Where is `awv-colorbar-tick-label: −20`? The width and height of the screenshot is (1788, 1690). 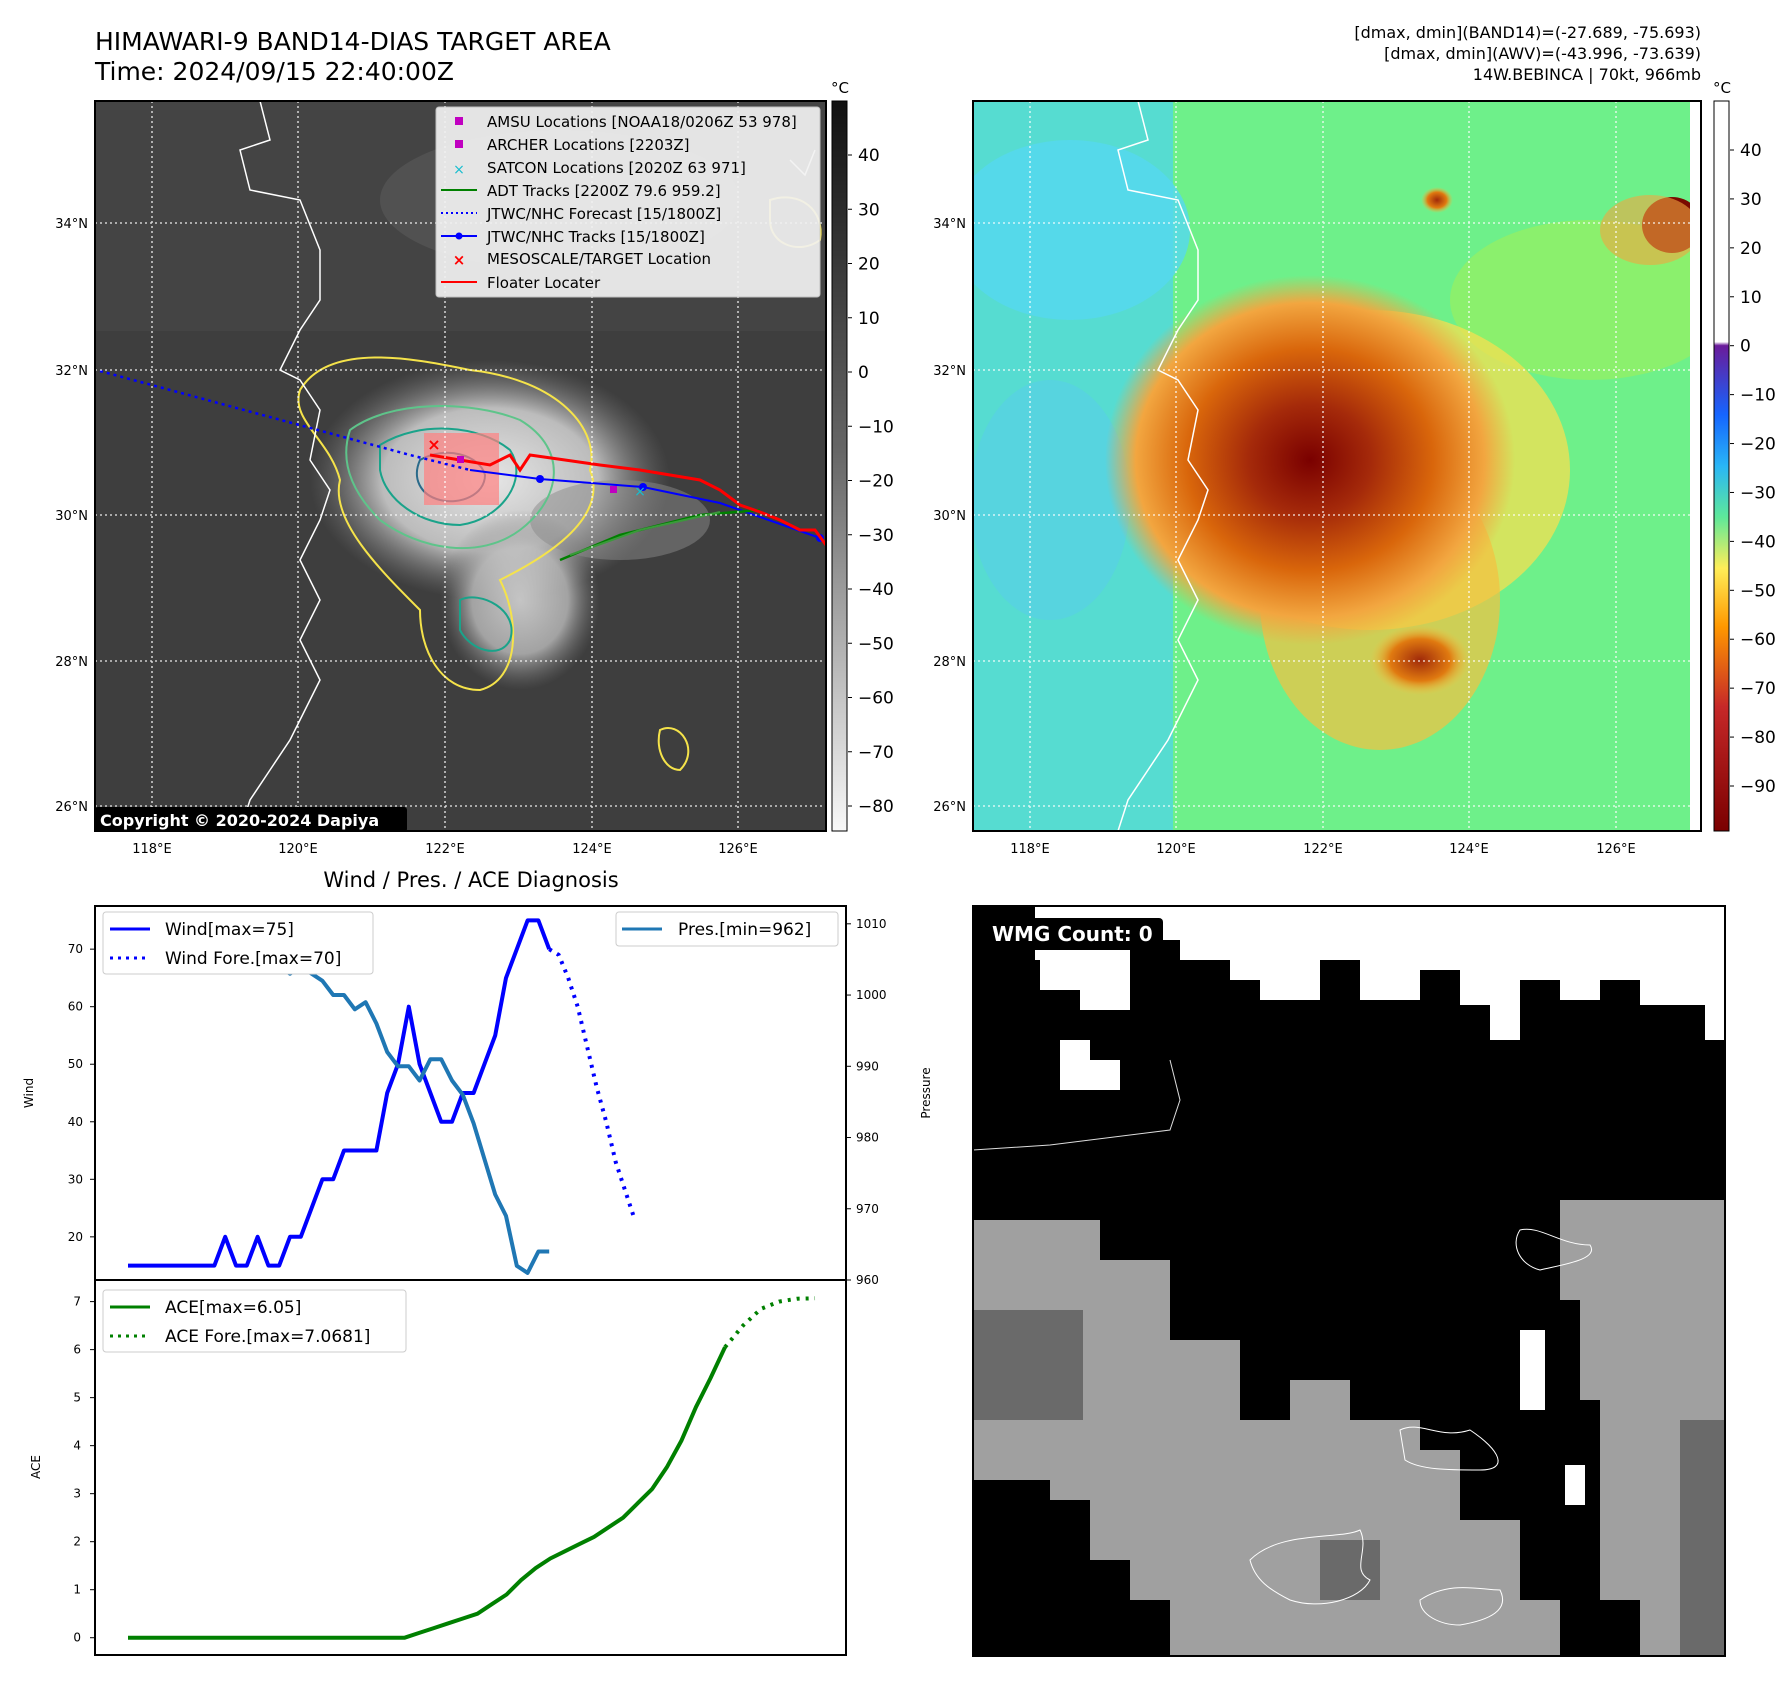 awv-colorbar-tick-label: −20 is located at coordinates (1758, 445).